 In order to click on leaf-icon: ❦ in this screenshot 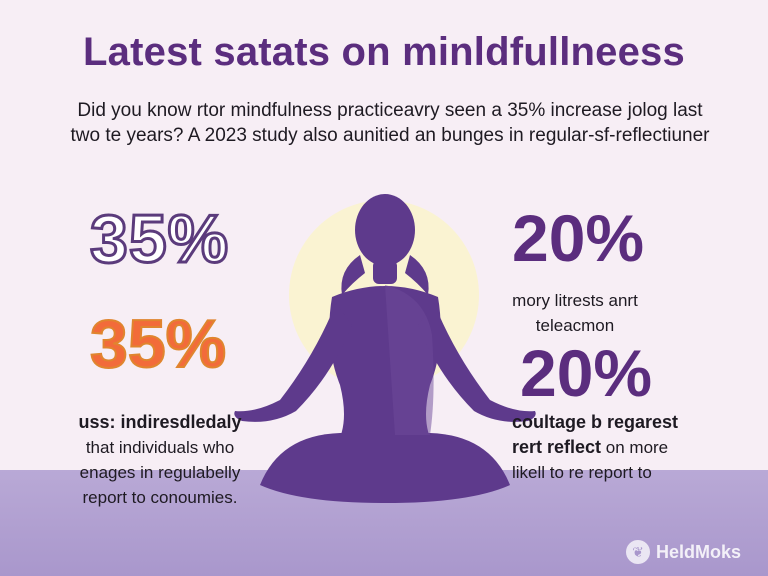, I will do `click(638, 552)`.